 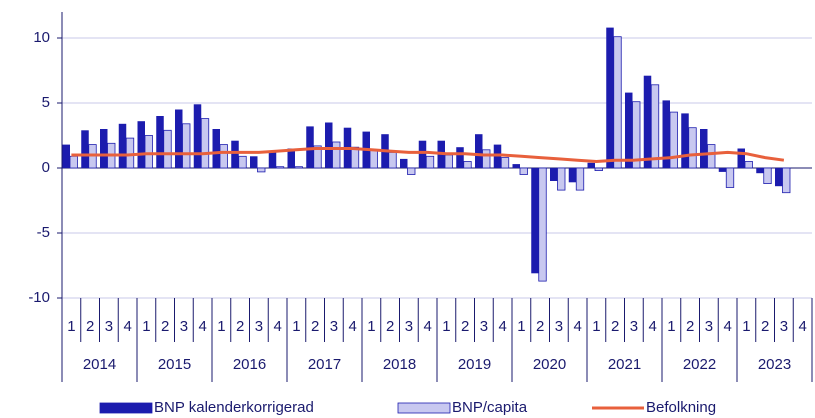 What do you see at coordinates (46, 102) in the screenshot?
I see `y-tick-label: 5` at bounding box center [46, 102].